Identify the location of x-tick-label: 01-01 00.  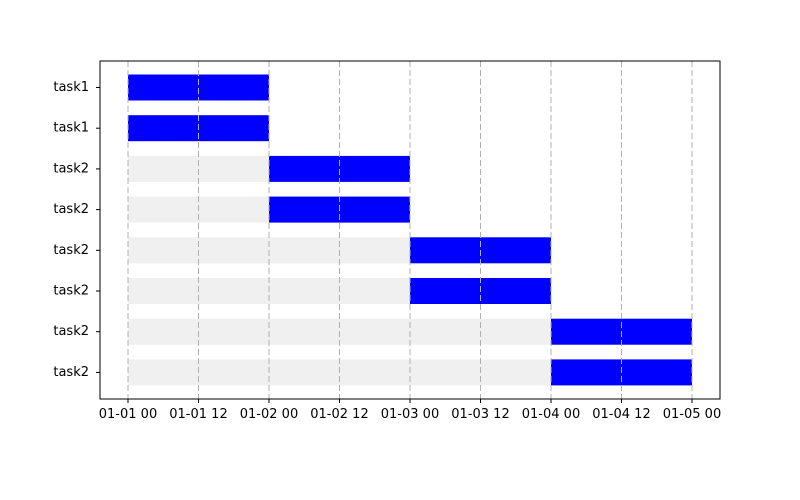
(128, 414).